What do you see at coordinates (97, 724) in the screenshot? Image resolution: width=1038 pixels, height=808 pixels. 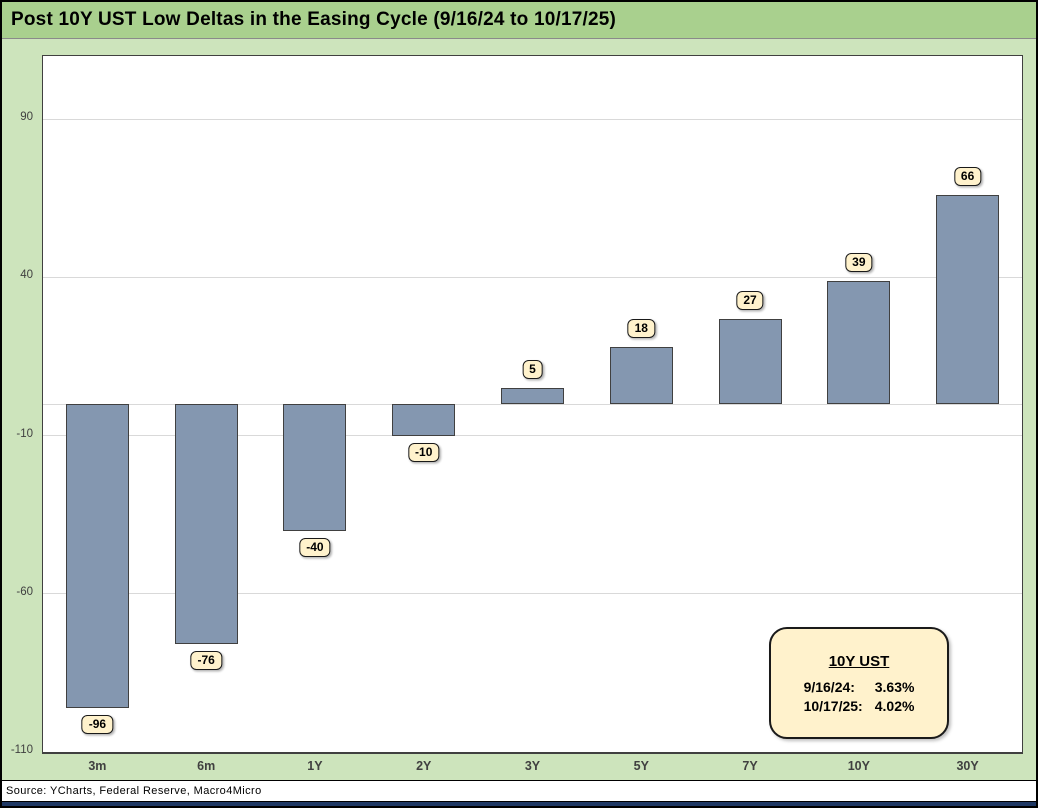 I see `bar-value-label: -96` at bounding box center [97, 724].